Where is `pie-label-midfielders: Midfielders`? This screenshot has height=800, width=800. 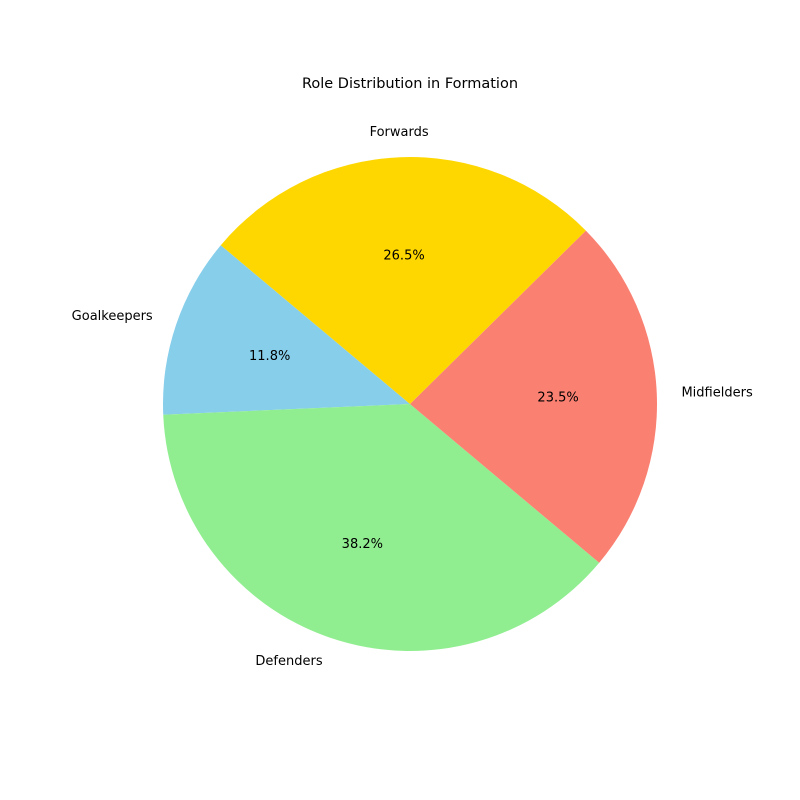 pie-label-midfielders: Midfielders is located at coordinates (716, 393).